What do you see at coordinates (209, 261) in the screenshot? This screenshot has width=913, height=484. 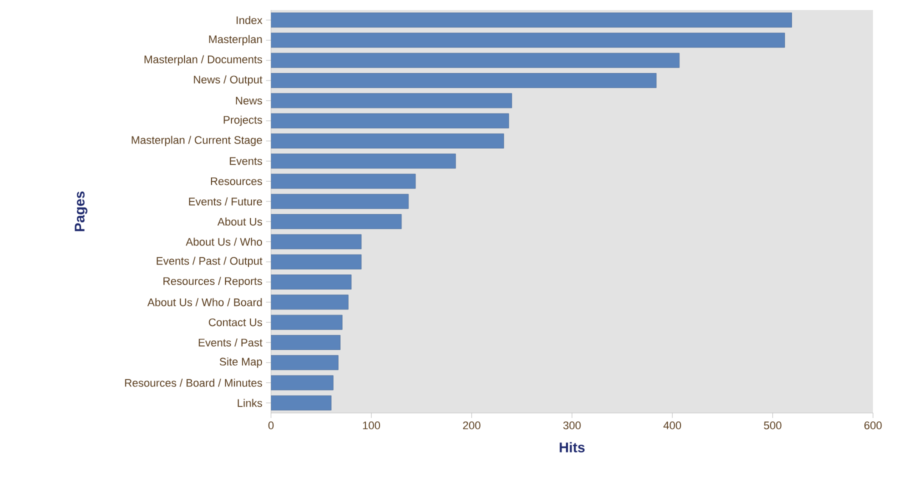 I see `y-tick-label: Events / Past / Output` at bounding box center [209, 261].